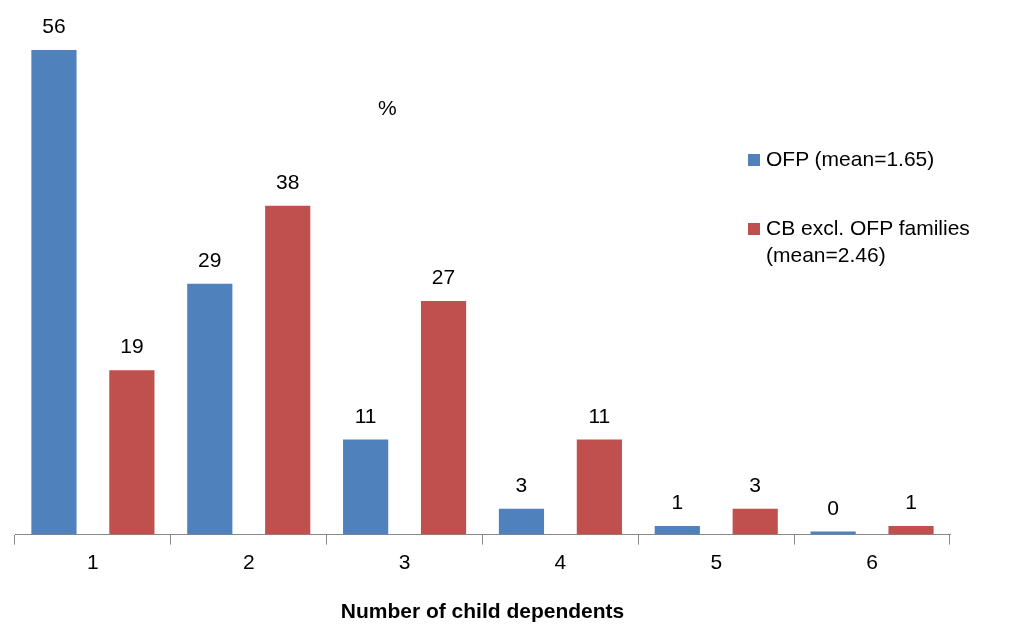 This screenshot has height=639, width=1030. I want to click on x-tick-label: 2, so click(248, 561).